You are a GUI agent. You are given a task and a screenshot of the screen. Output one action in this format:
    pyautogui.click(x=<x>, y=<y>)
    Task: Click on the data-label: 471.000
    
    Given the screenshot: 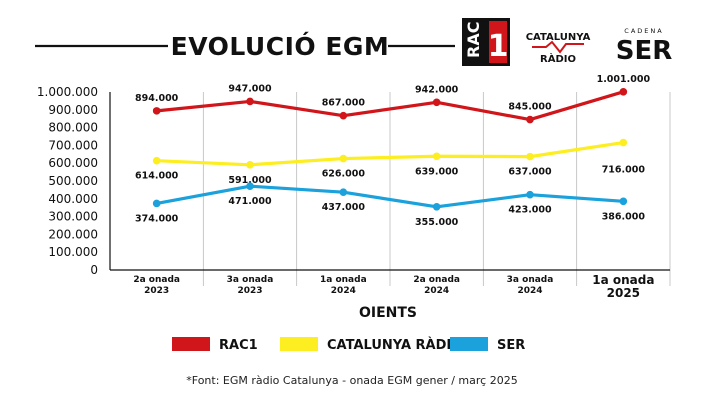 What is the action you would take?
    pyautogui.click(x=250, y=201)
    